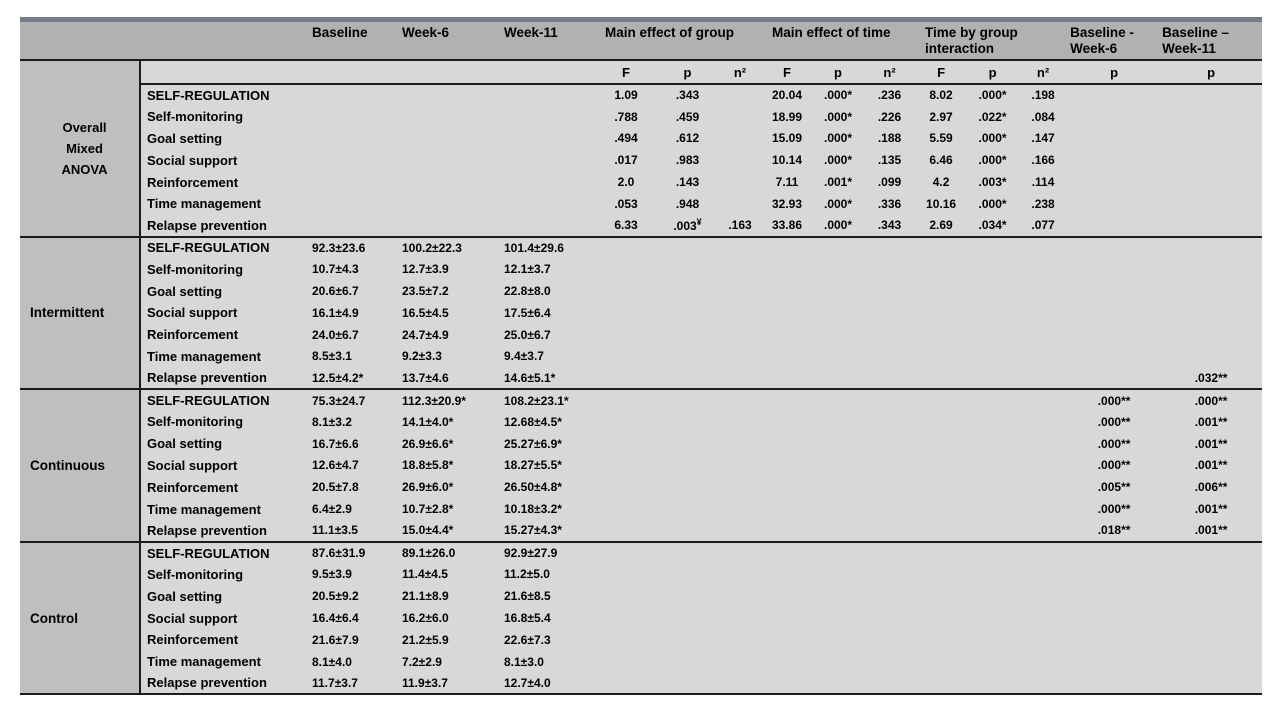 This screenshot has height=720, width=1280. What do you see at coordinates (1114, 465) in the screenshot?
I see `table-cell: .000**` at bounding box center [1114, 465].